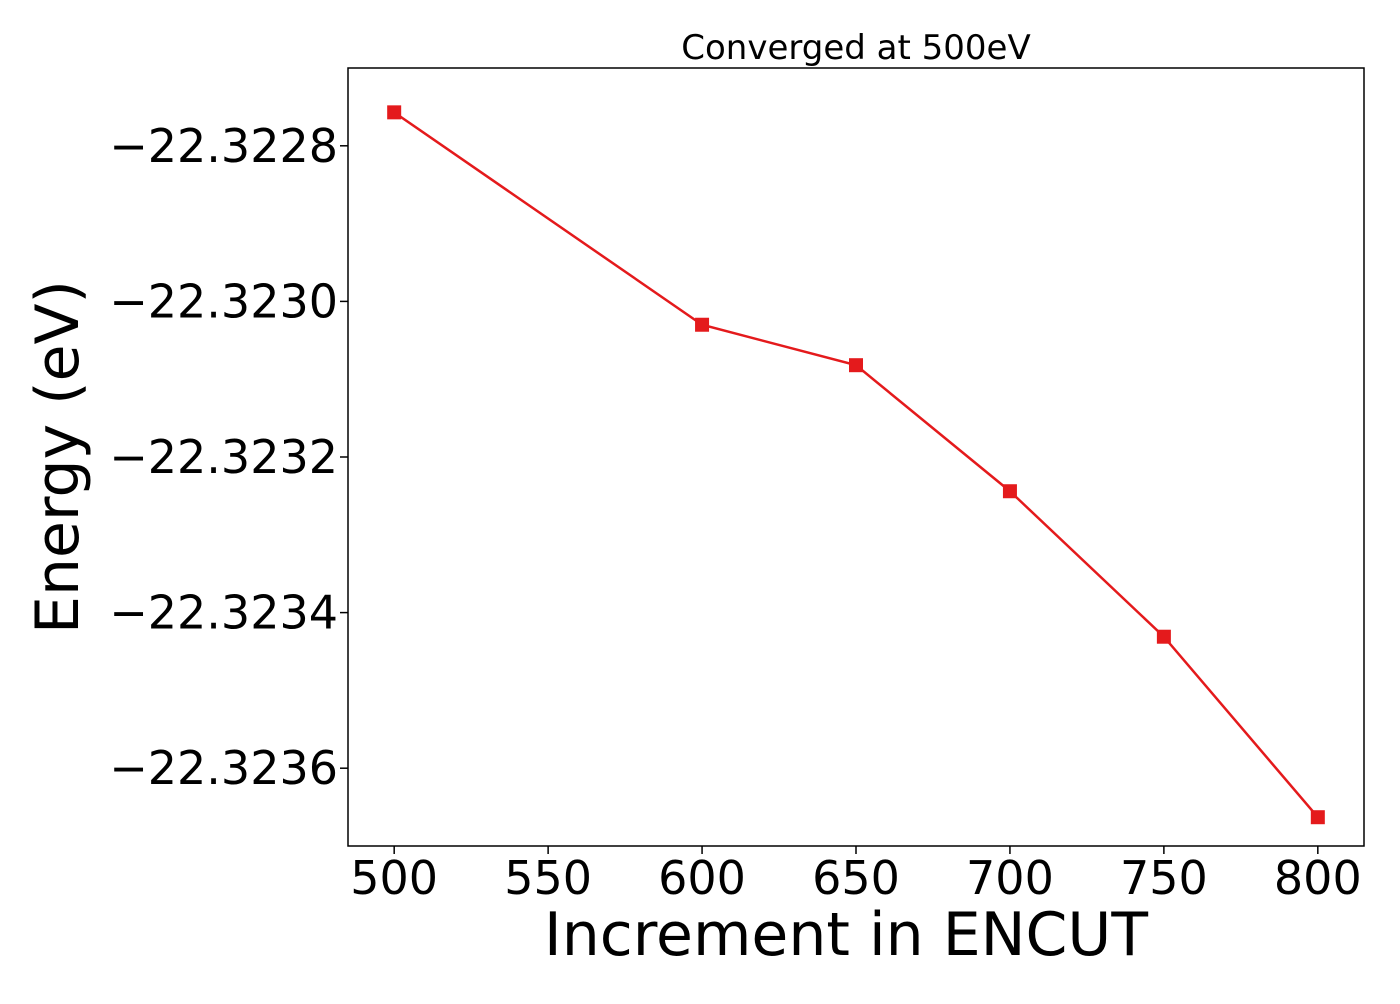  What do you see at coordinates (58, 457) in the screenshot?
I see `y-axis-label: Energy (eV)` at bounding box center [58, 457].